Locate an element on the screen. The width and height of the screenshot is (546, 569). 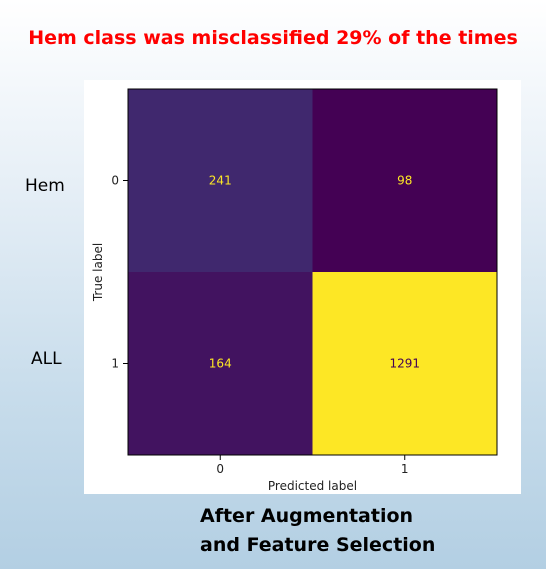
matrix-value-0-1: 98 is located at coordinates (404, 181).